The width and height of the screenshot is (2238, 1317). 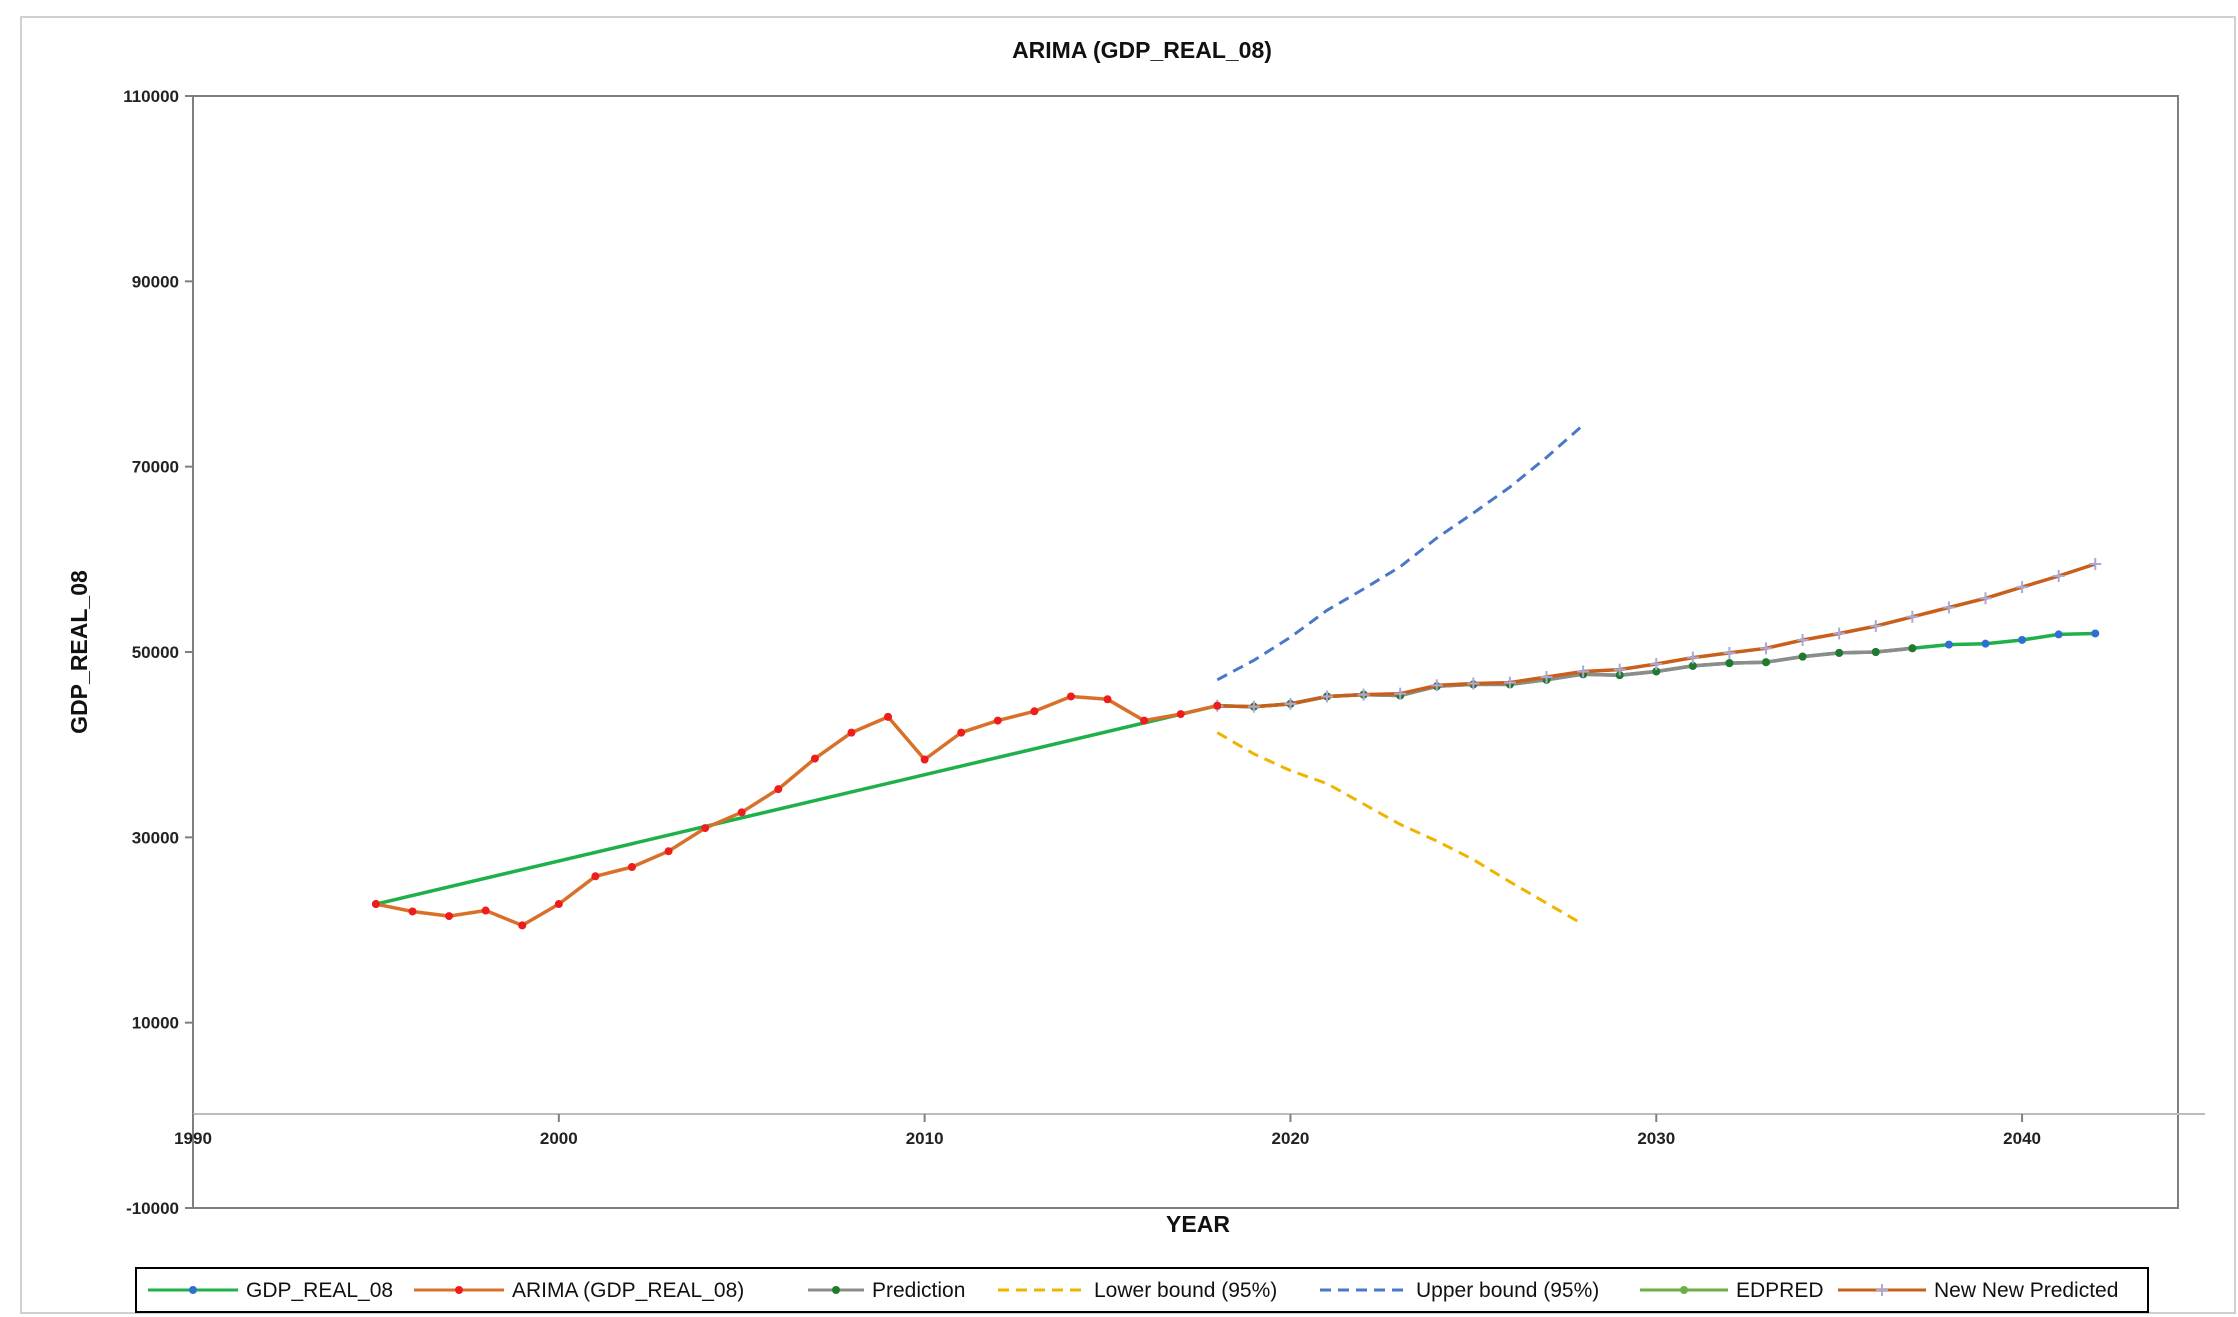 I want to click on chart-title: ARIMA (GDP_REAL_08), so click(x=1142, y=50).